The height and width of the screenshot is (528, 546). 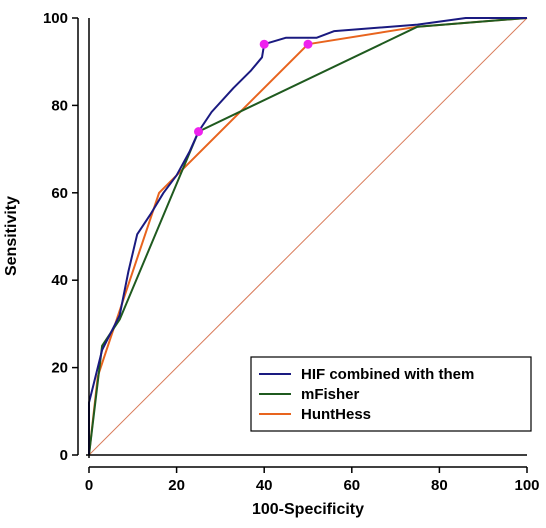 I want to click on x-tick-label-2: 40, so click(x=264, y=485).